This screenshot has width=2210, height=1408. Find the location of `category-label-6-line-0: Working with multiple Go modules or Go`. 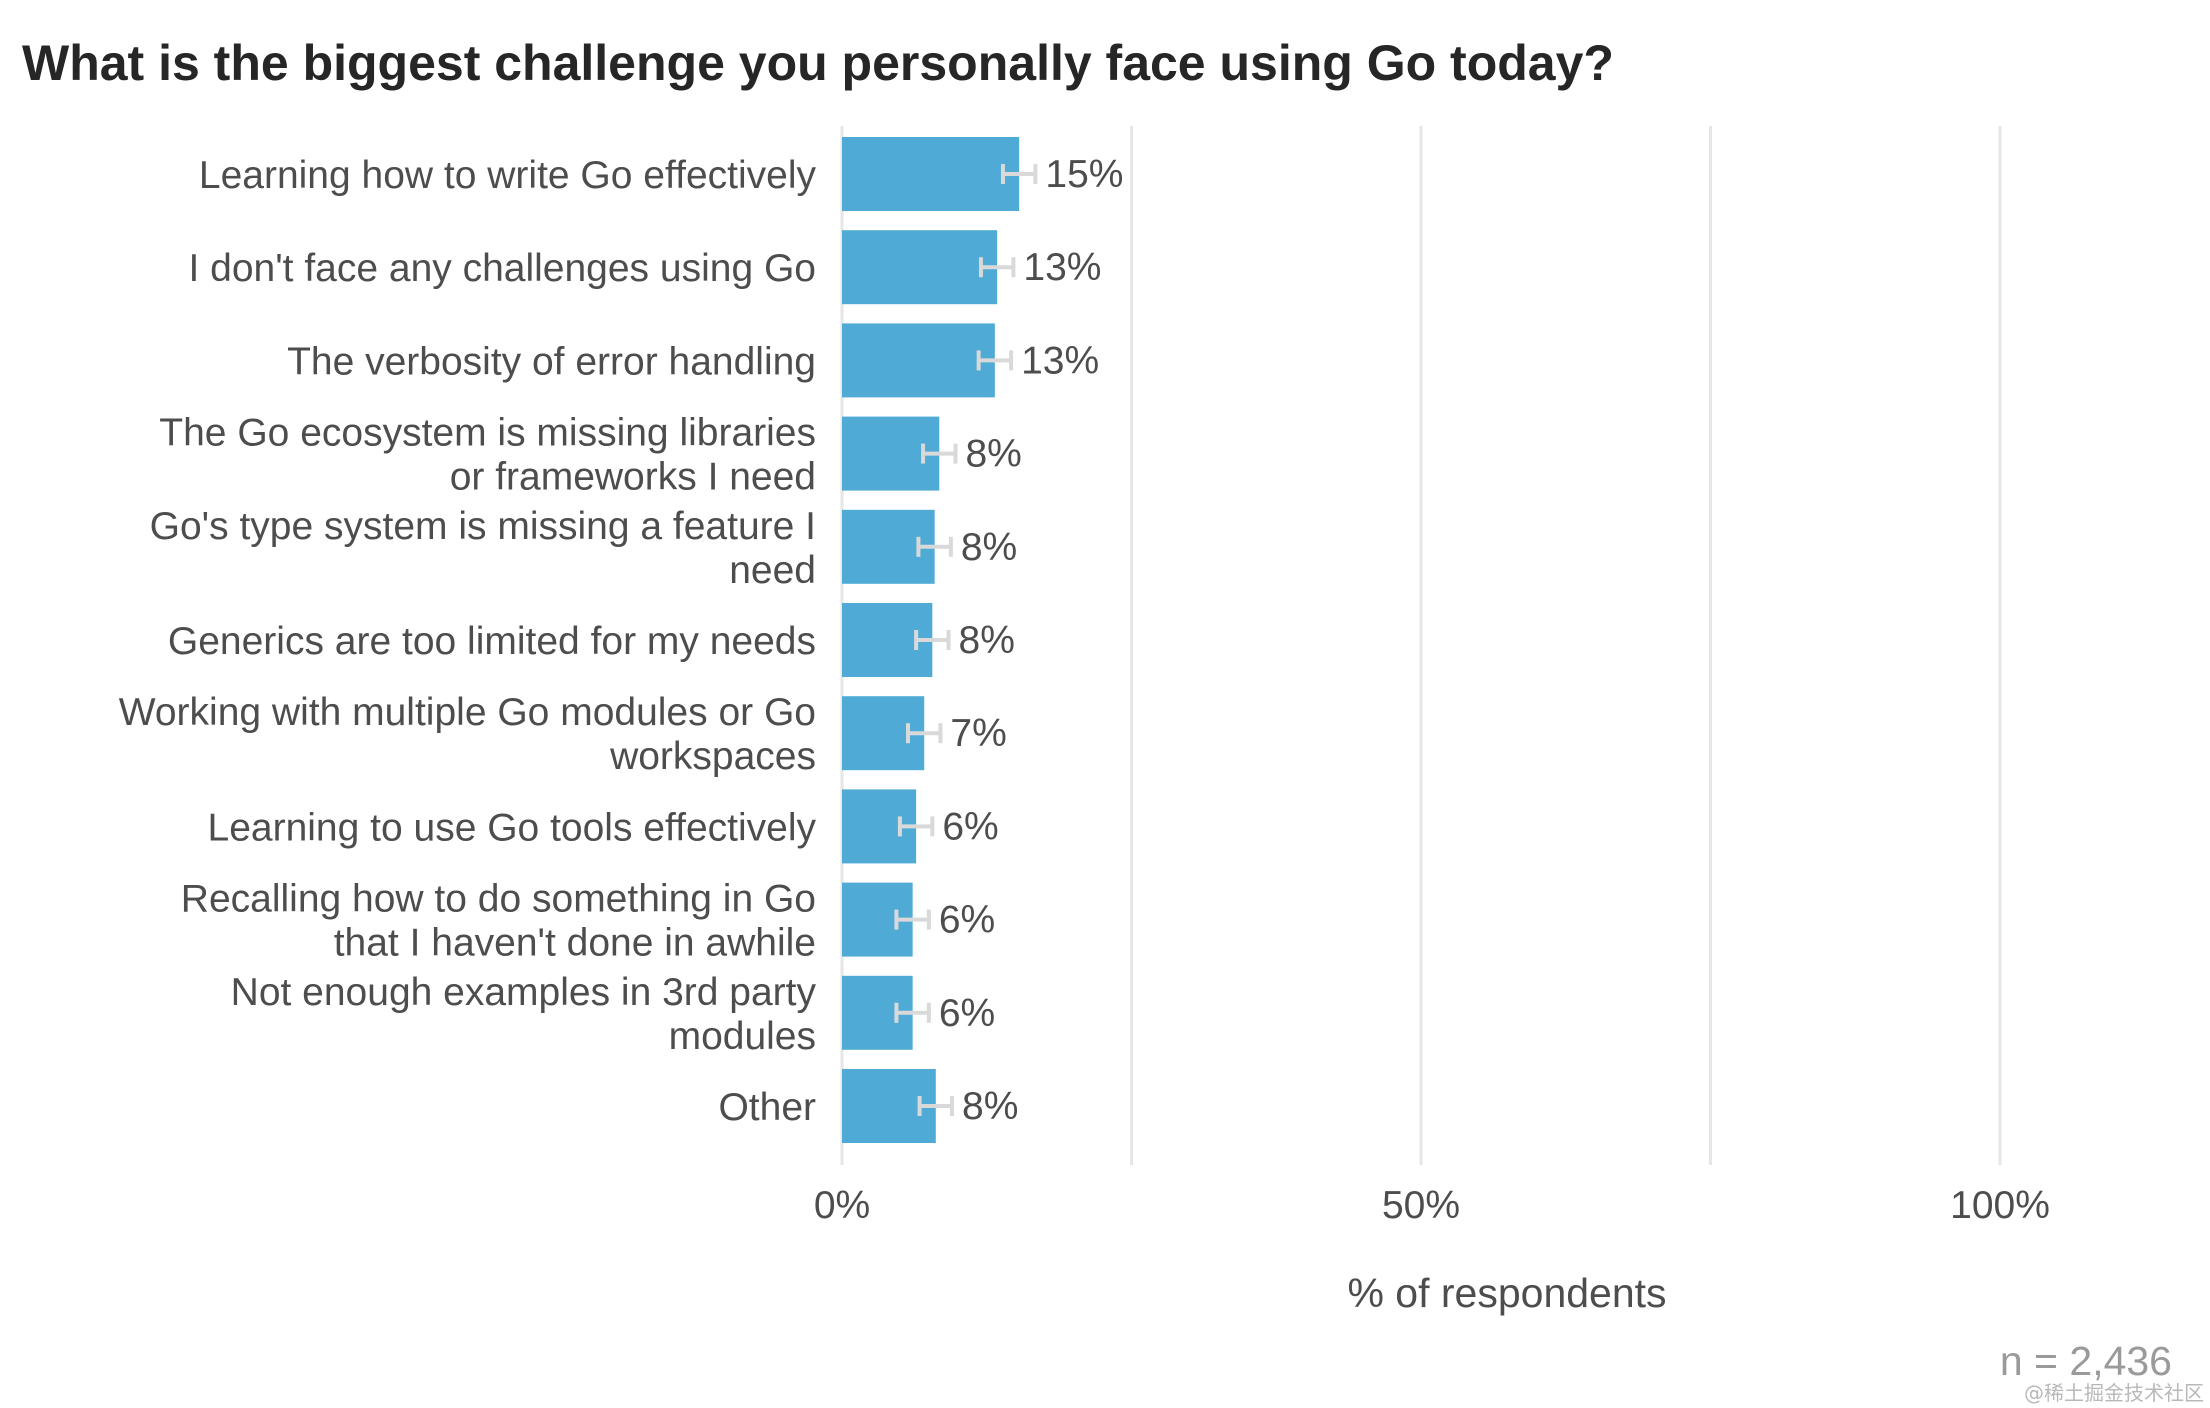

category-label-6-line-0: Working with multiple Go modules or Go is located at coordinates (467, 712).